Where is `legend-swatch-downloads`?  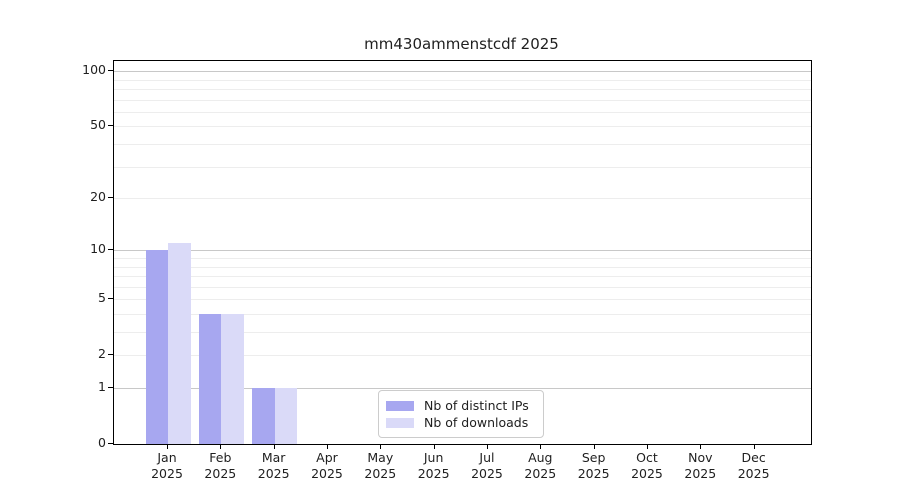
legend-swatch-downloads is located at coordinates (400, 422).